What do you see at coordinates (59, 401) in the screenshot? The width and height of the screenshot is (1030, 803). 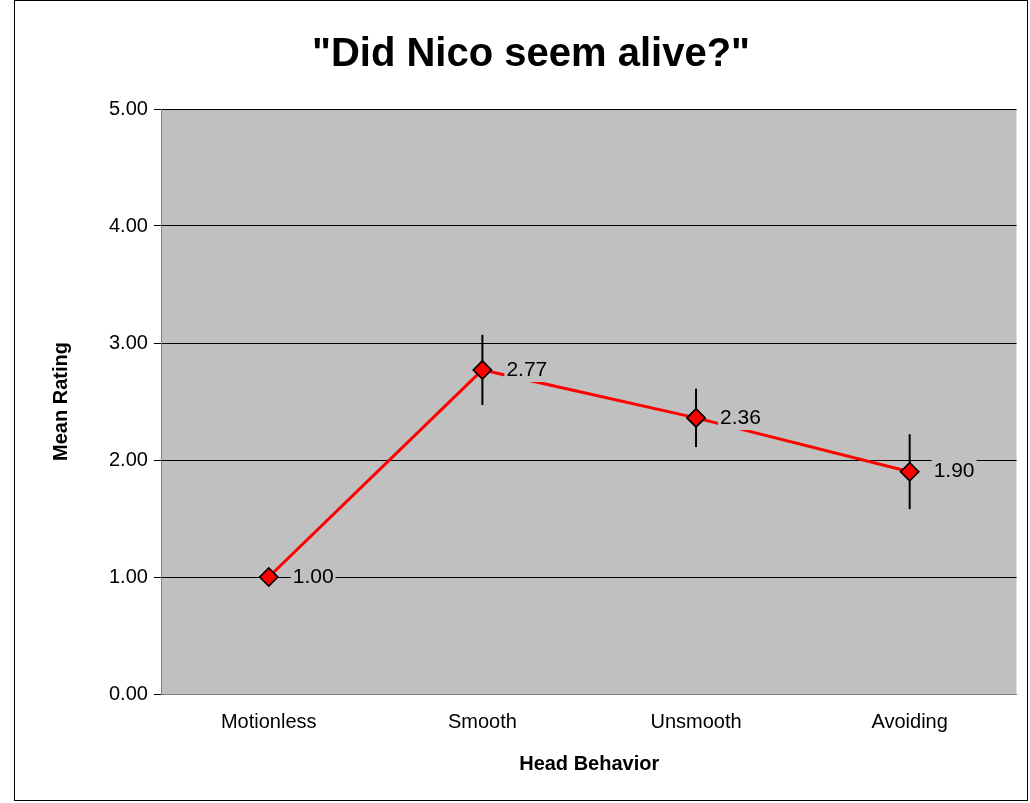 I see `y-axis-title: Mean Rating` at bounding box center [59, 401].